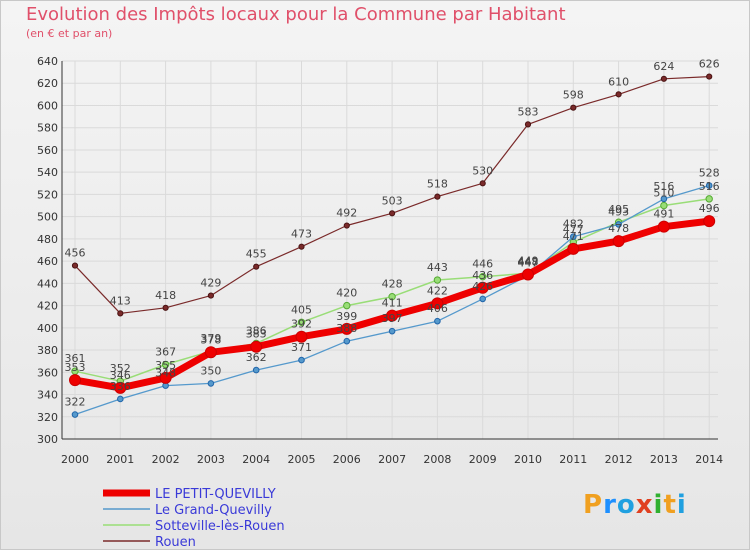 Image resolution: width=750 pixels, height=550 pixels. What do you see at coordinates (213, 510) in the screenshot?
I see `legend-label: Le Grand-Quevilly` at bounding box center [213, 510].